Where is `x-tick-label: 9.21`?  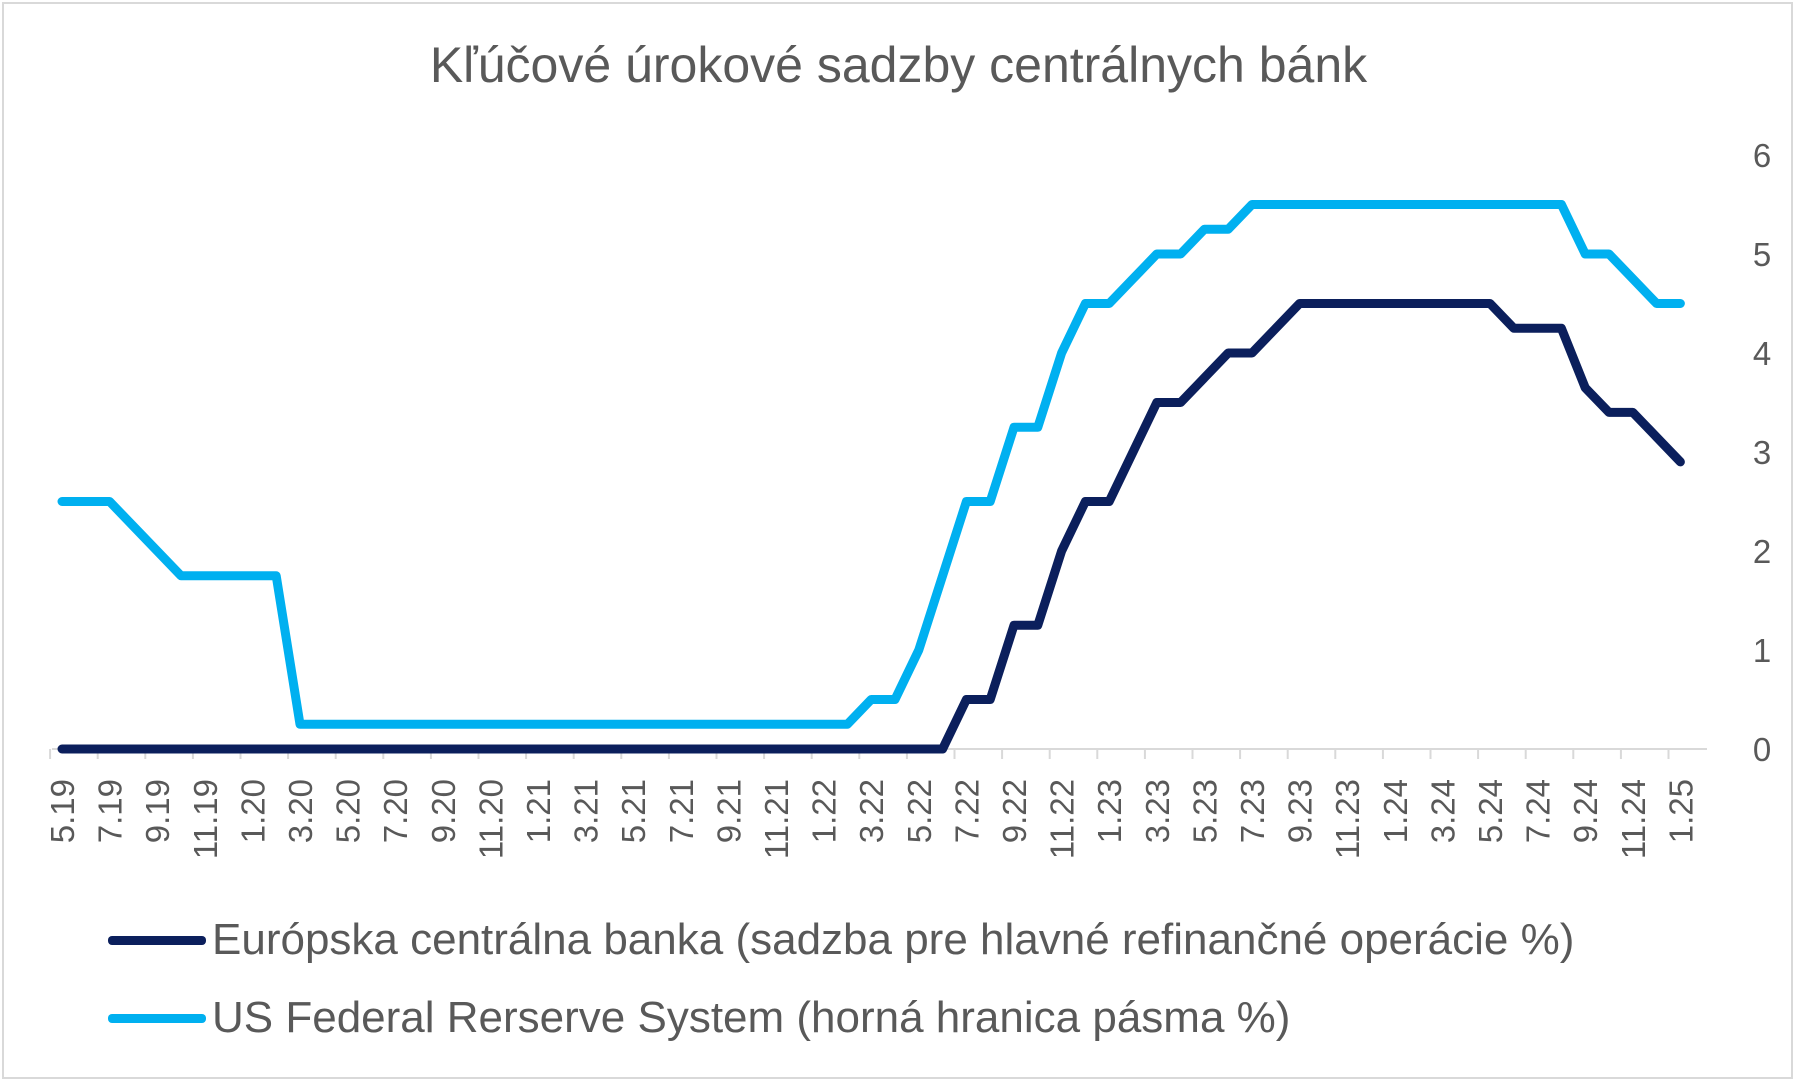 x-tick-label: 9.21 is located at coordinates (728, 811).